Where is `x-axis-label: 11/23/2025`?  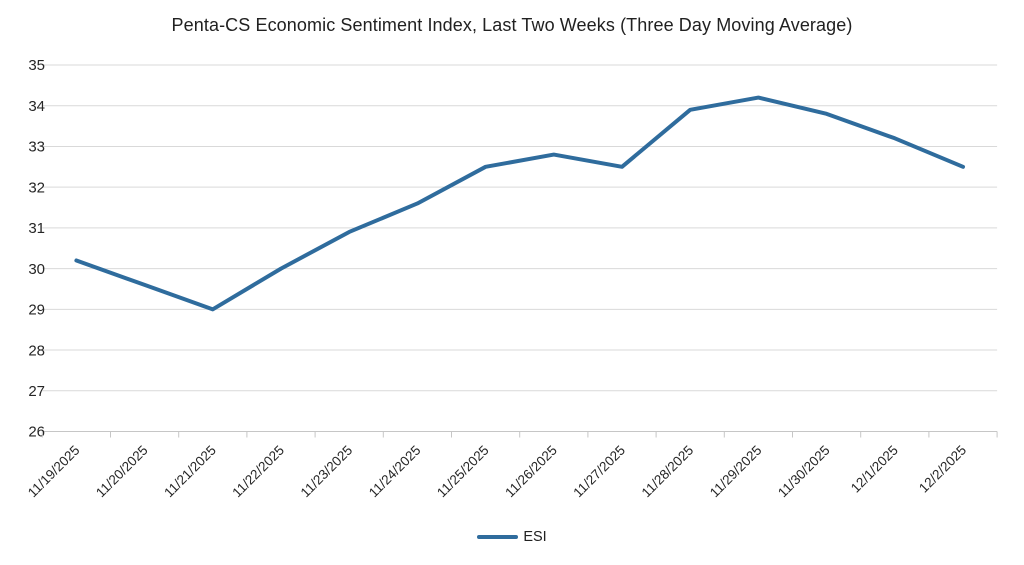 x-axis-label: 11/23/2025 is located at coordinates (327, 472).